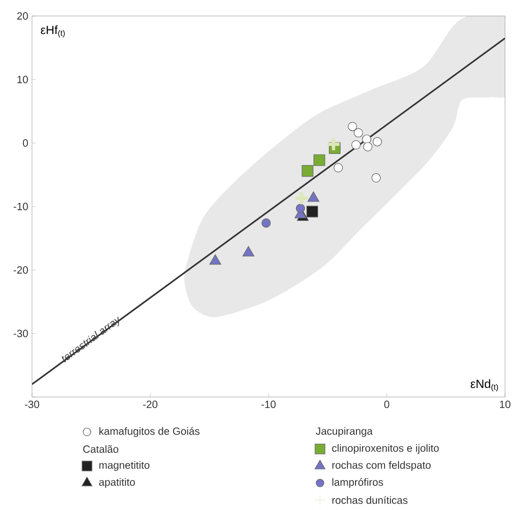  I want to click on y-tick-label: 0, so click(25, 143).